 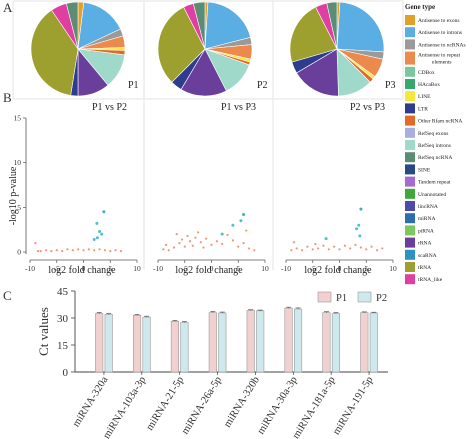 I want to click on volcano-x-tick-label-2-3: 5, so click(x=238, y=268).